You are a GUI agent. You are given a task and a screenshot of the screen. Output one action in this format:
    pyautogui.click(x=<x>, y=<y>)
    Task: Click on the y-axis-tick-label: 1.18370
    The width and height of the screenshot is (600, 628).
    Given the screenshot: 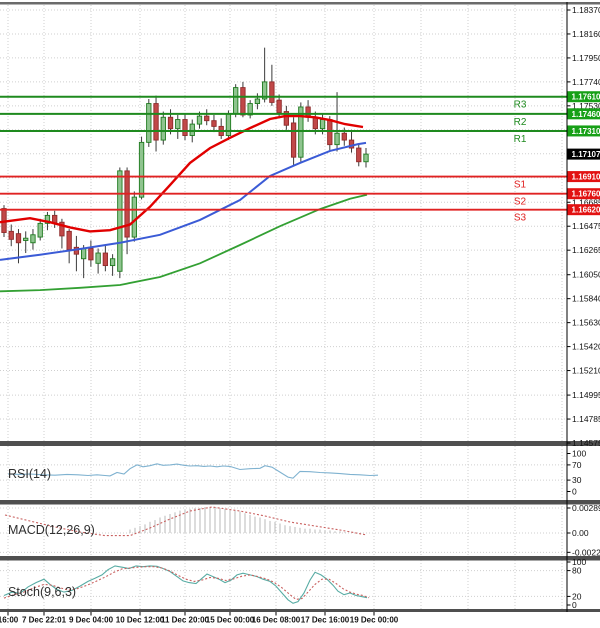 What is the action you would take?
    pyautogui.click(x=586, y=10)
    